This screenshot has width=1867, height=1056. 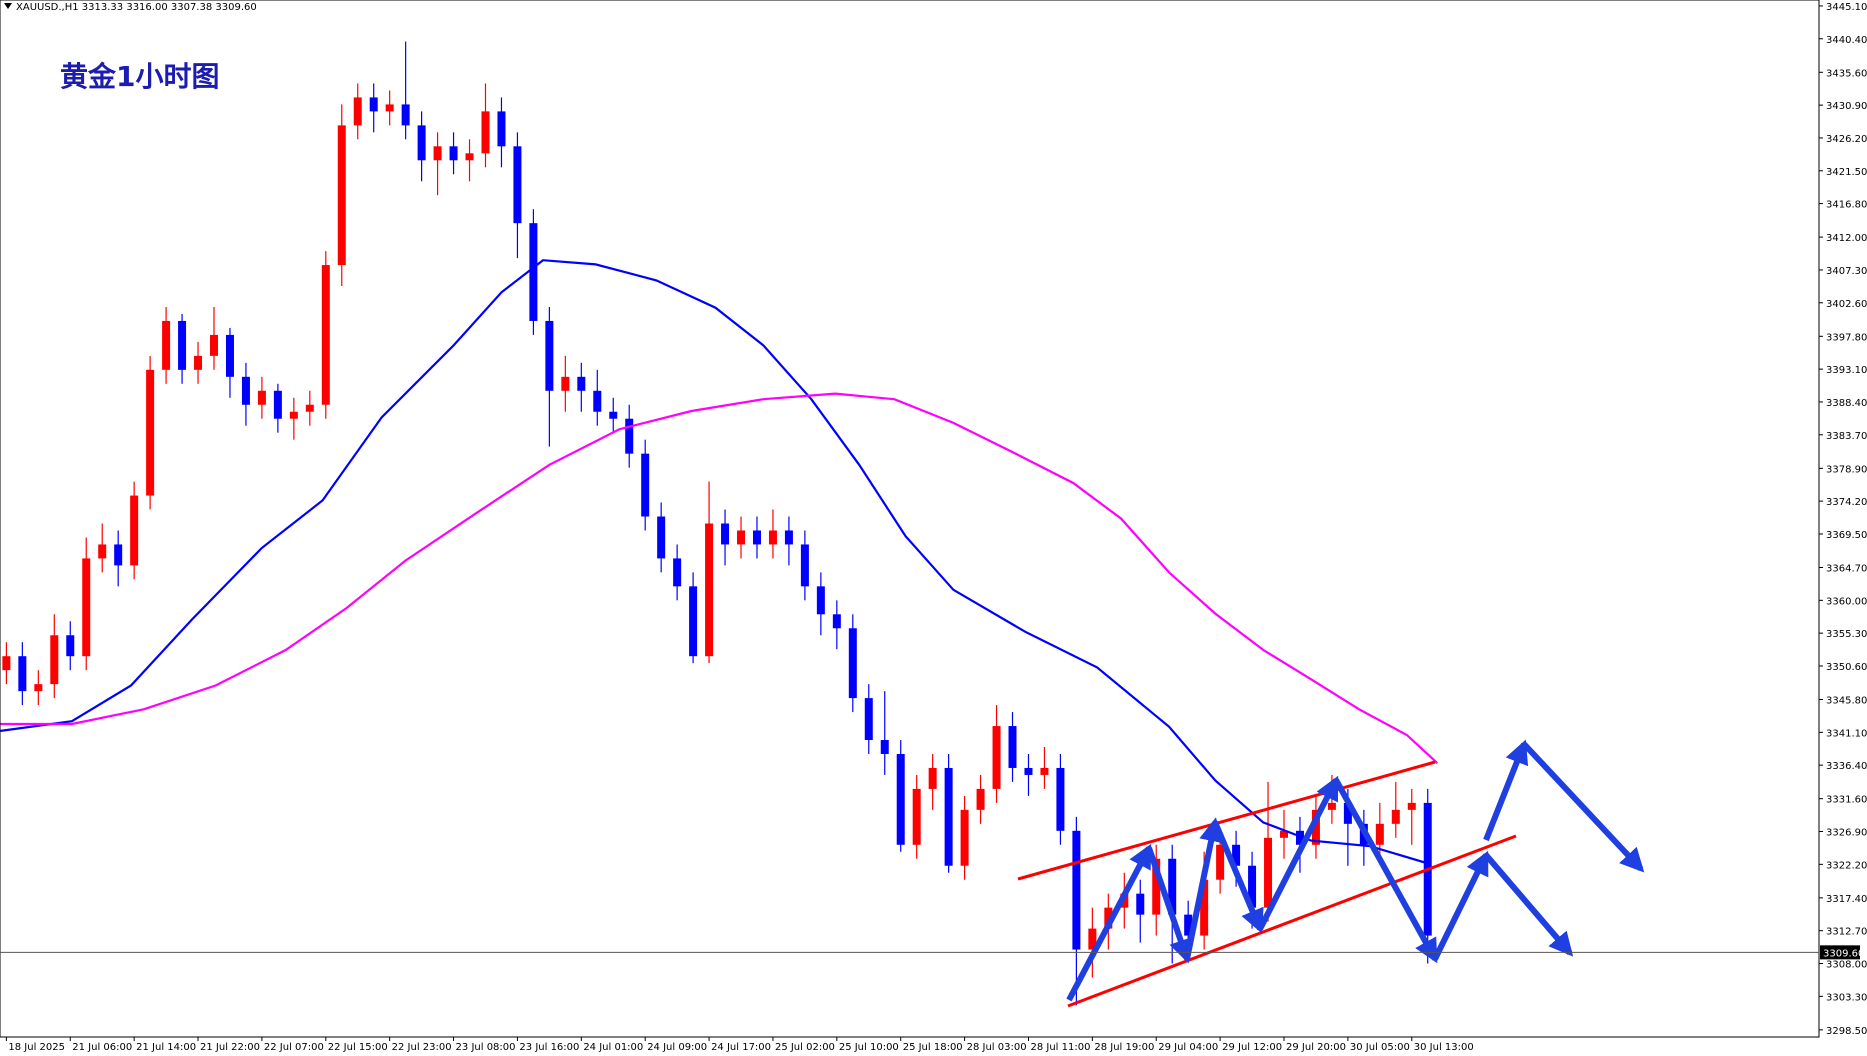 I want to click on x-tick-label: 22 Jul 23:00, so click(x=422, y=1047).